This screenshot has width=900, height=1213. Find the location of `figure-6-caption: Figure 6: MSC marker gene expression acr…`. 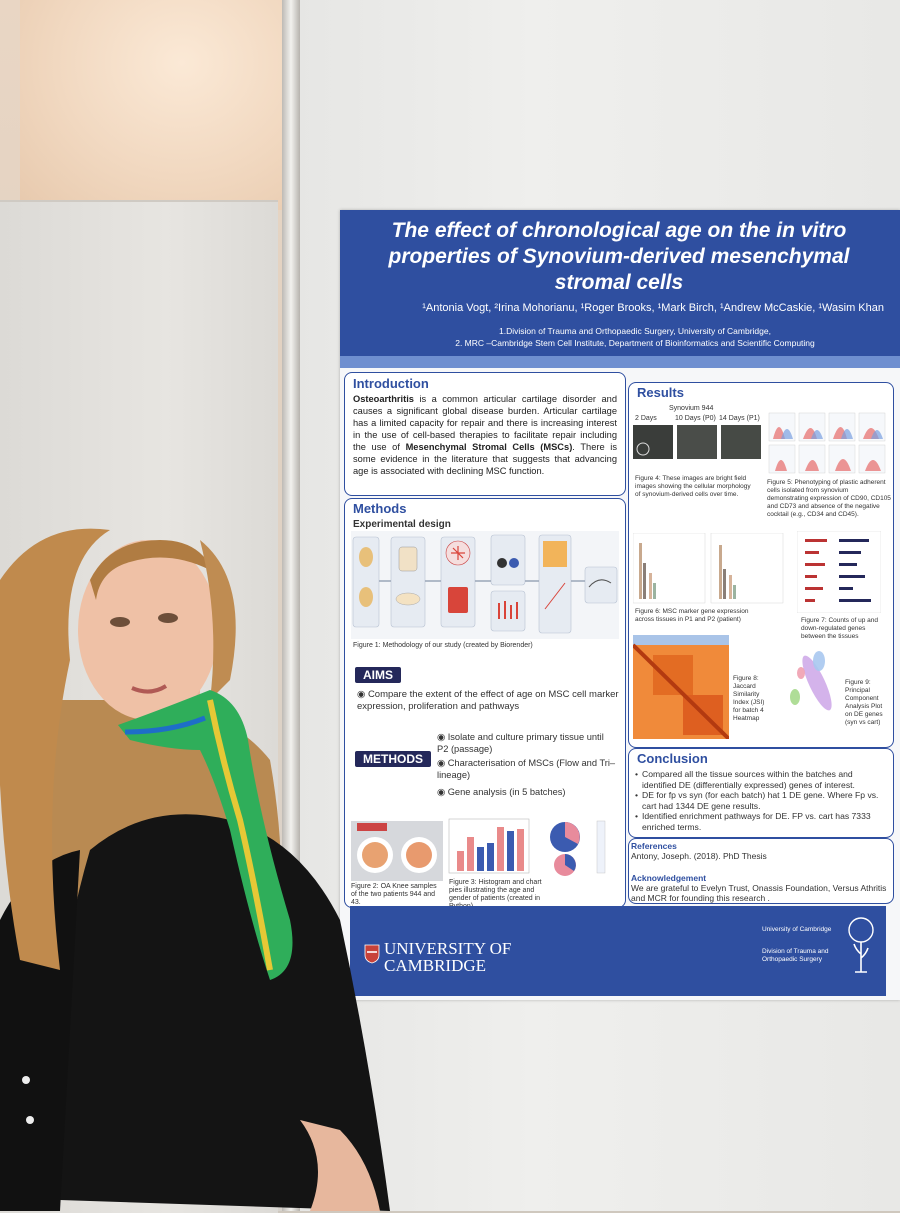

figure-6-caption: Figure 6: MSC marker gene expression acr… is located at coordinates (692, 615).